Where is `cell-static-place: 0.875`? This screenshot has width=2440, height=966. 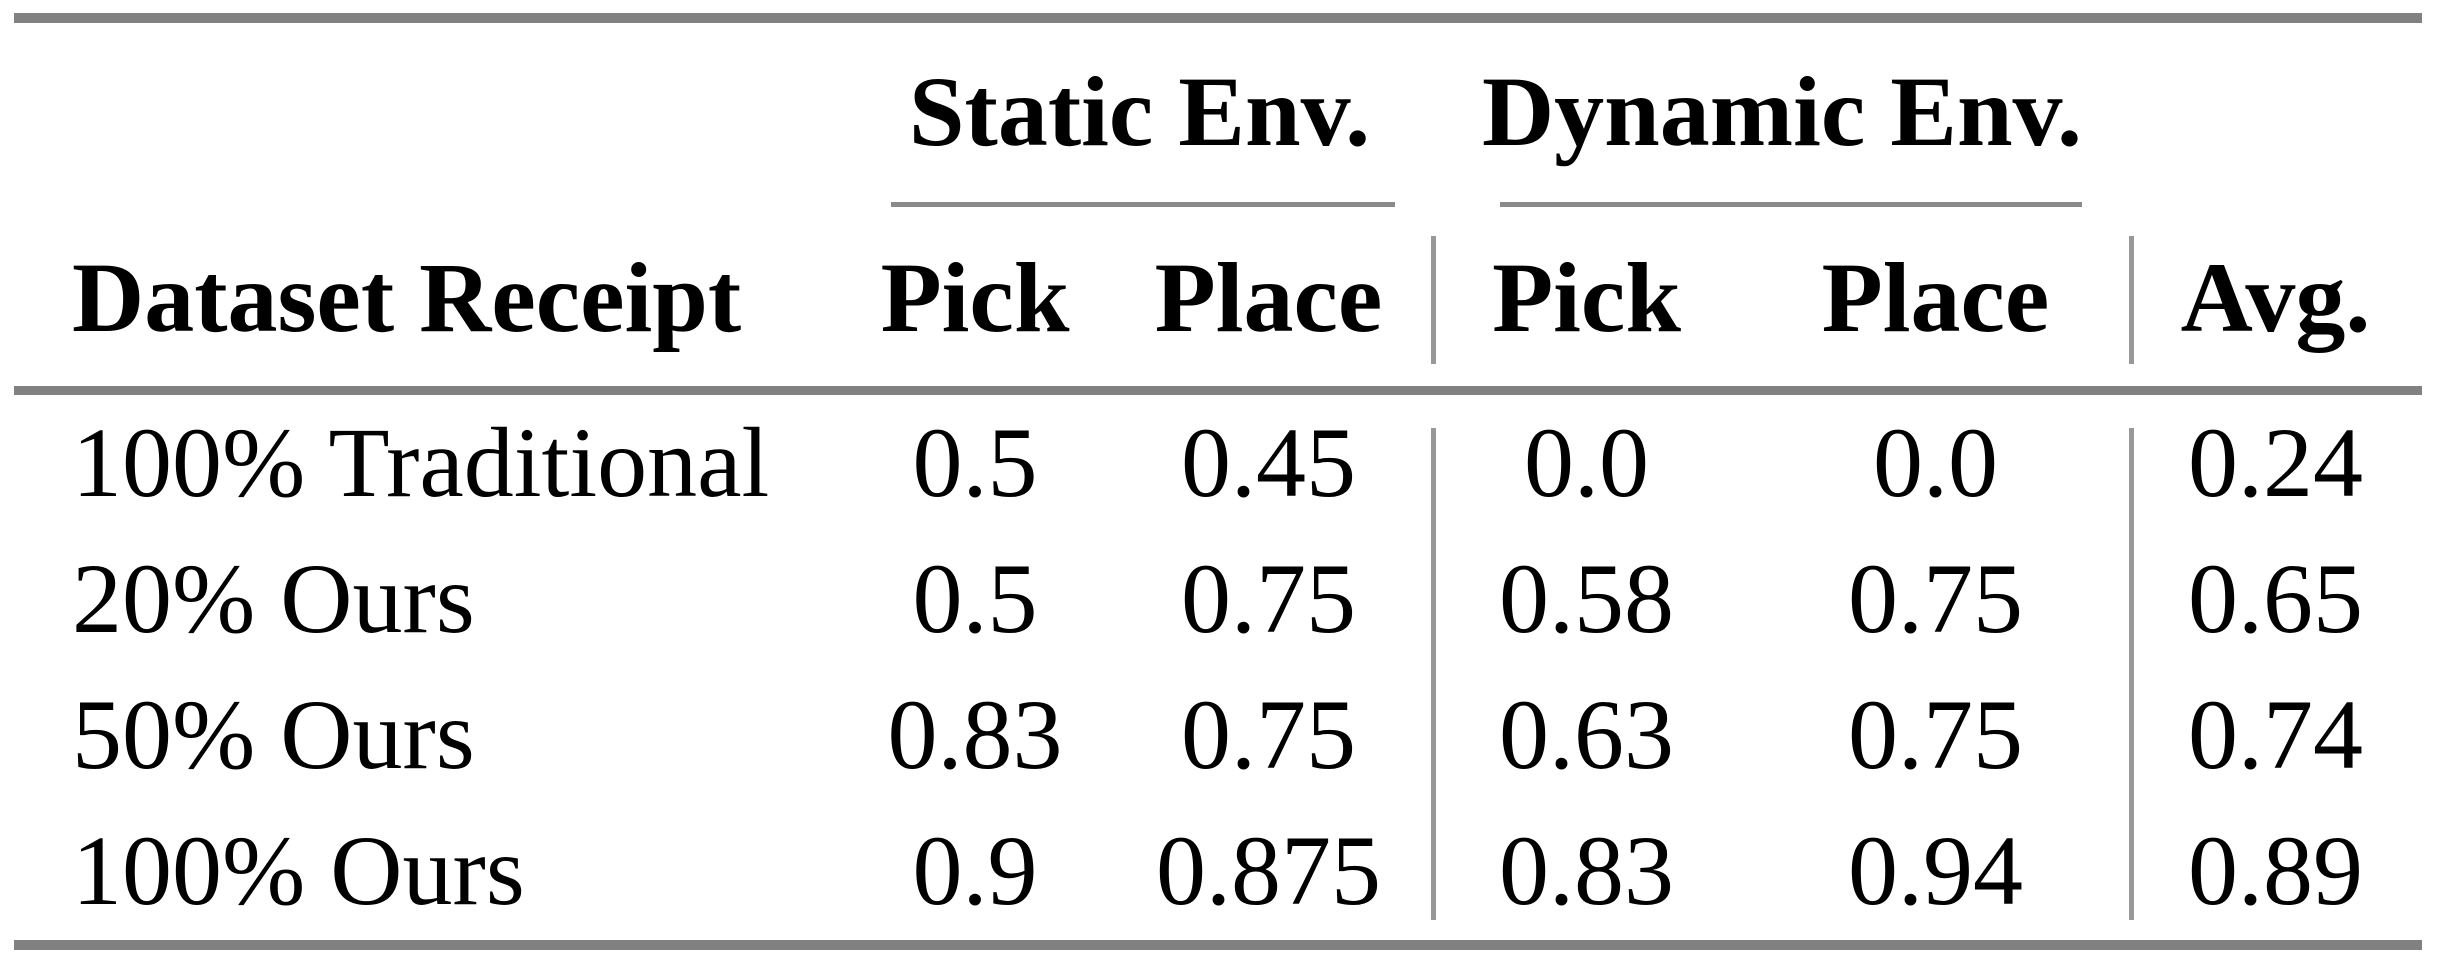 cell-static-place: 0.875 is located at coordinates (1268, 870).